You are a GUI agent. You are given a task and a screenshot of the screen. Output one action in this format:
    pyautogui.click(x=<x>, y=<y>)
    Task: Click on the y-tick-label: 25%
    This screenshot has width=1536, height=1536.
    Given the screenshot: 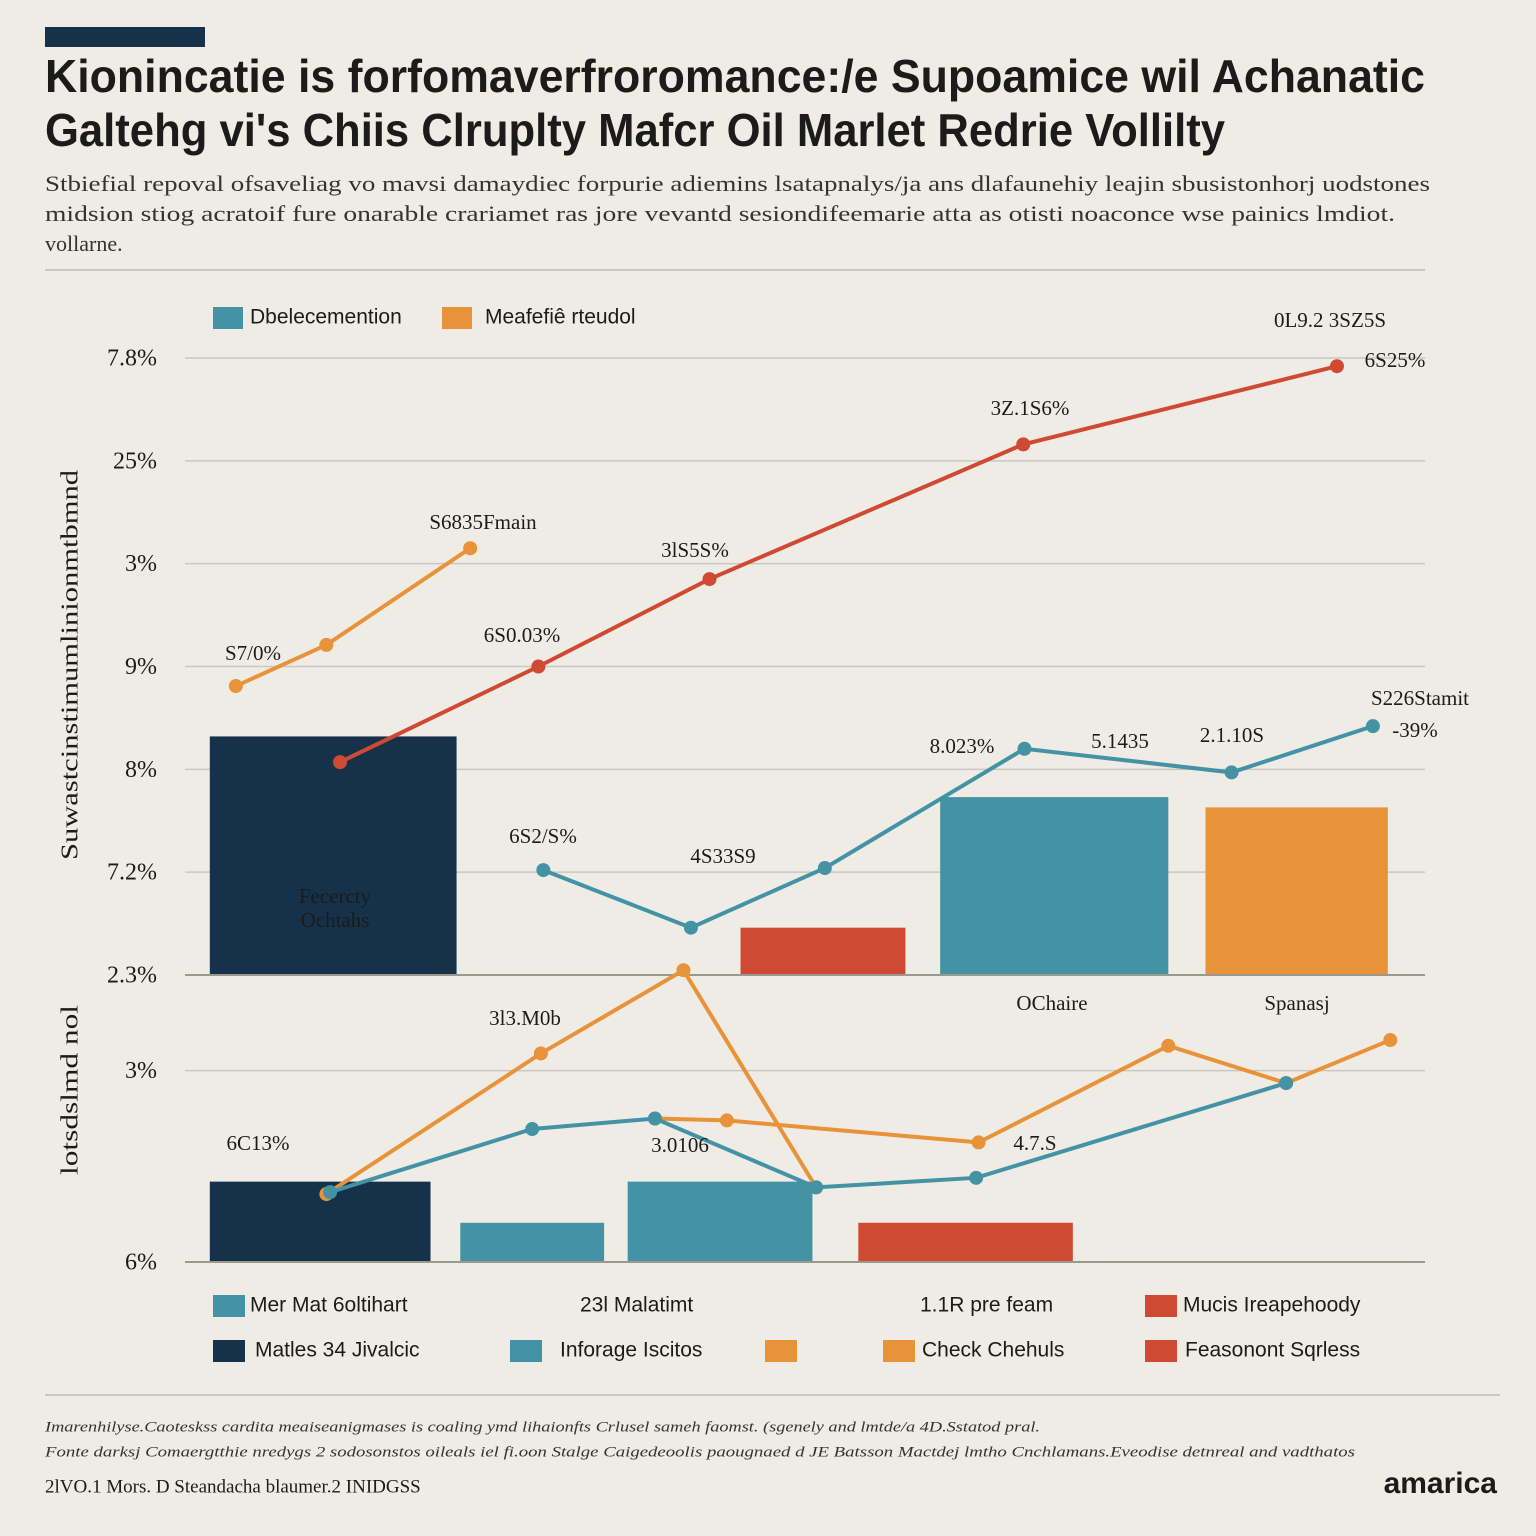 What is the action you would take?
    pyautogui.click(x=135, y=461)
    